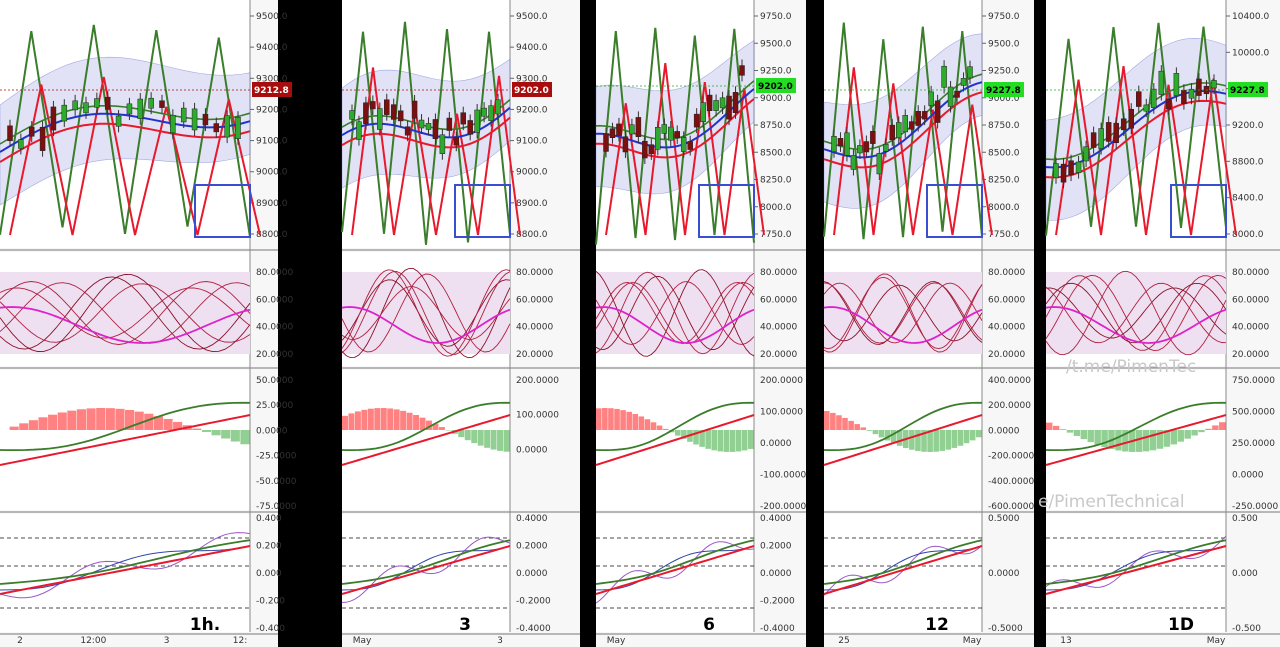 The image size is (1280, 647). Describe the element at coordinates (1004, 89) in the screenshot. I see `price-tag: 9227.8` at that location.